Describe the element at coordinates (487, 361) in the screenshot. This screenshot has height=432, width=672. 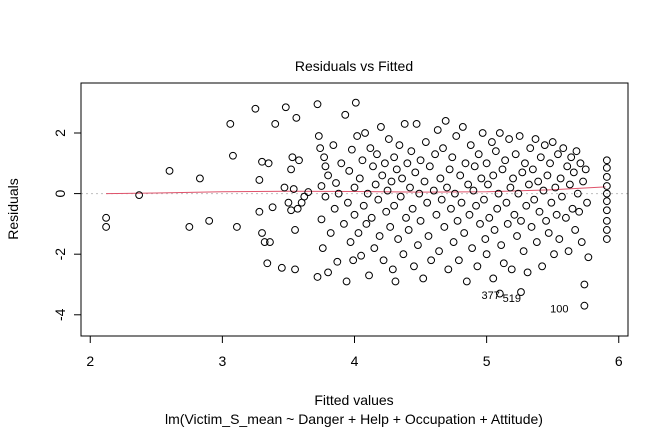
I see `x-tick-label: 5` at that location.